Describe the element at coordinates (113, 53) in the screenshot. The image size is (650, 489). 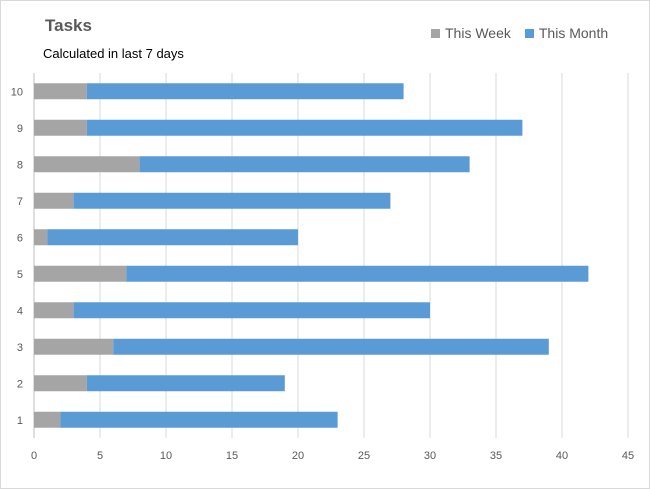
I see `chart-subtitle: Calculated in last 7 days` at that location.